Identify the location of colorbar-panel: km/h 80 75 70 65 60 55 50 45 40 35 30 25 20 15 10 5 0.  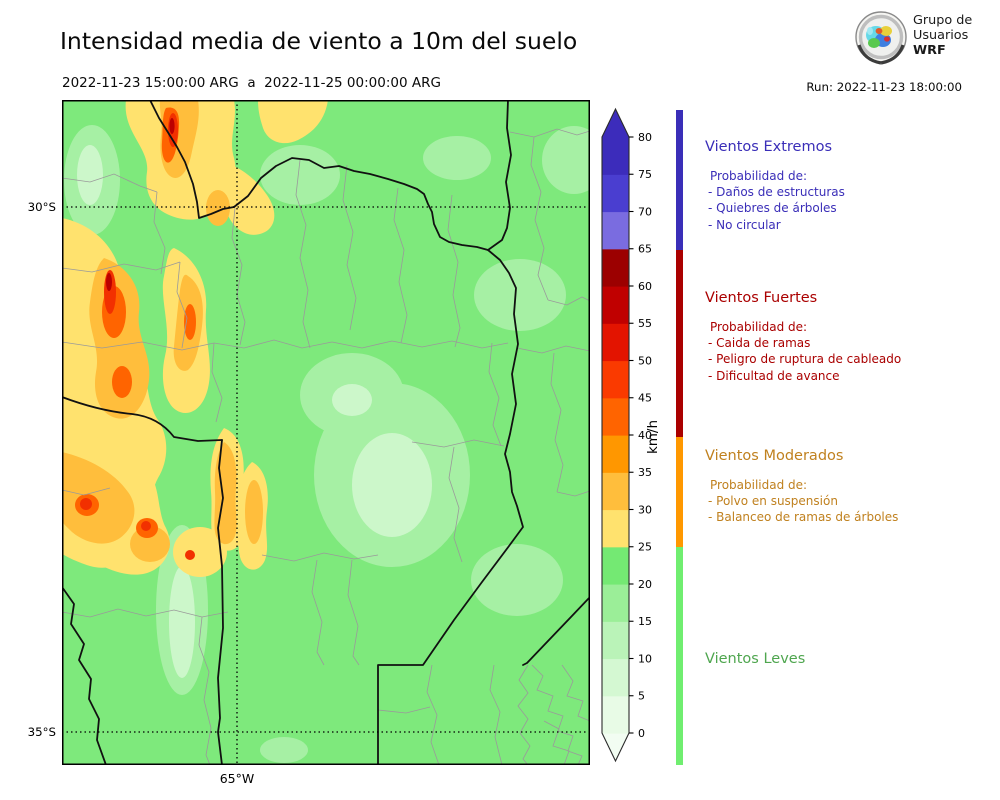
(638, 445).